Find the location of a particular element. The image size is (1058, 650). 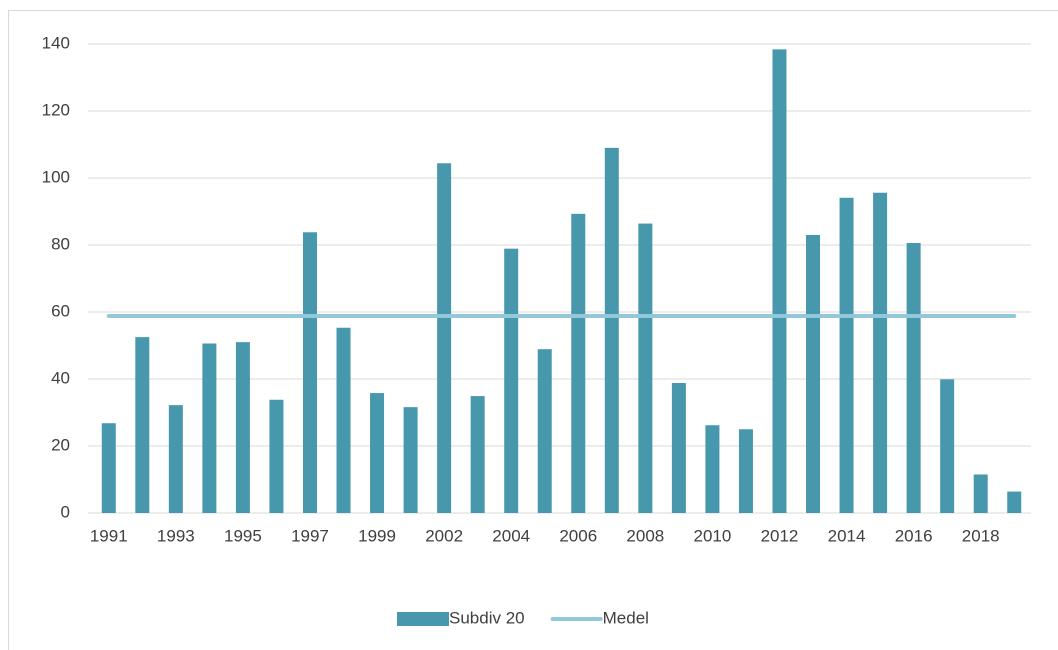

x-tick-label: 1991 is located at coordinates (109, 535).